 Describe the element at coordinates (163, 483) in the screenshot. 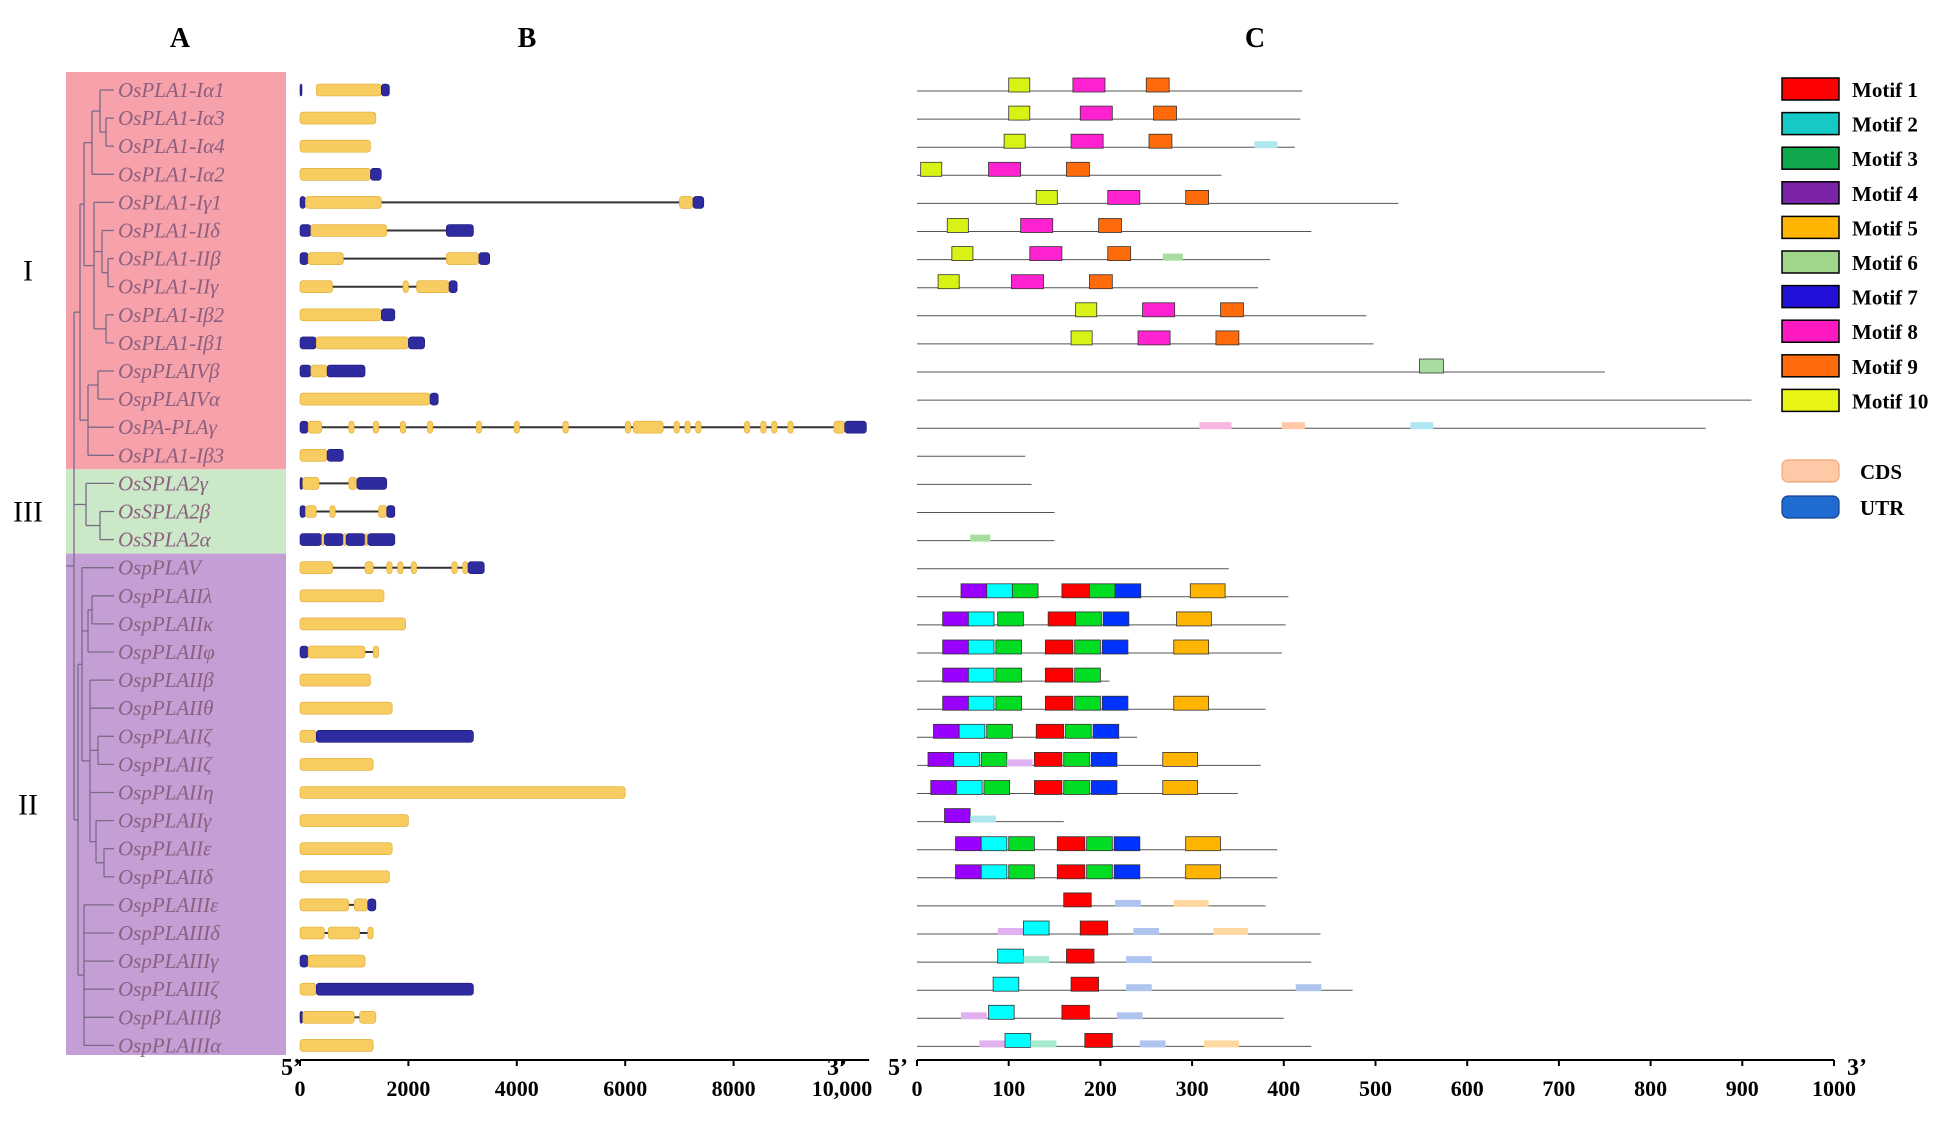

I see `gene-label: OsSPLA2γ` at that location.